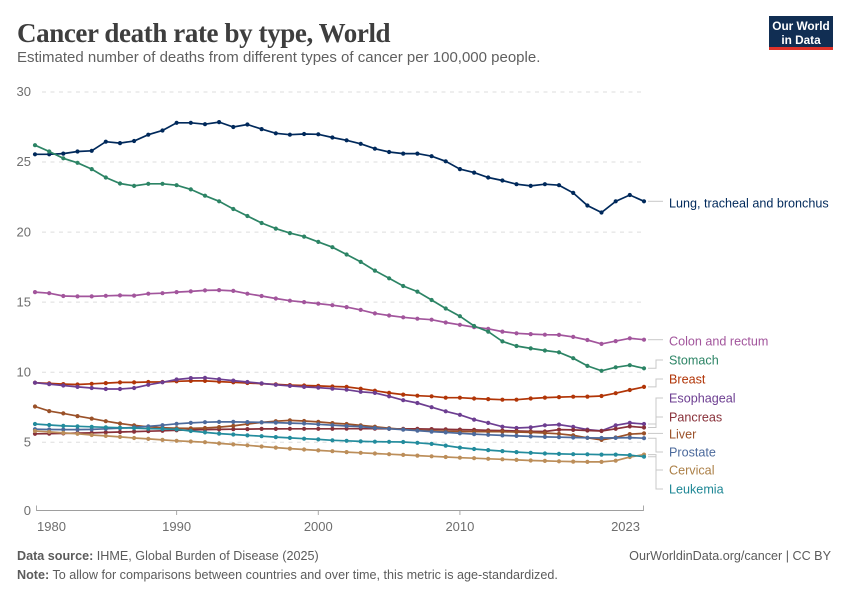 Image resolution: width=850 pixels, height=600 pixels. I want to click on svg-text: 5, so click(27, 441).